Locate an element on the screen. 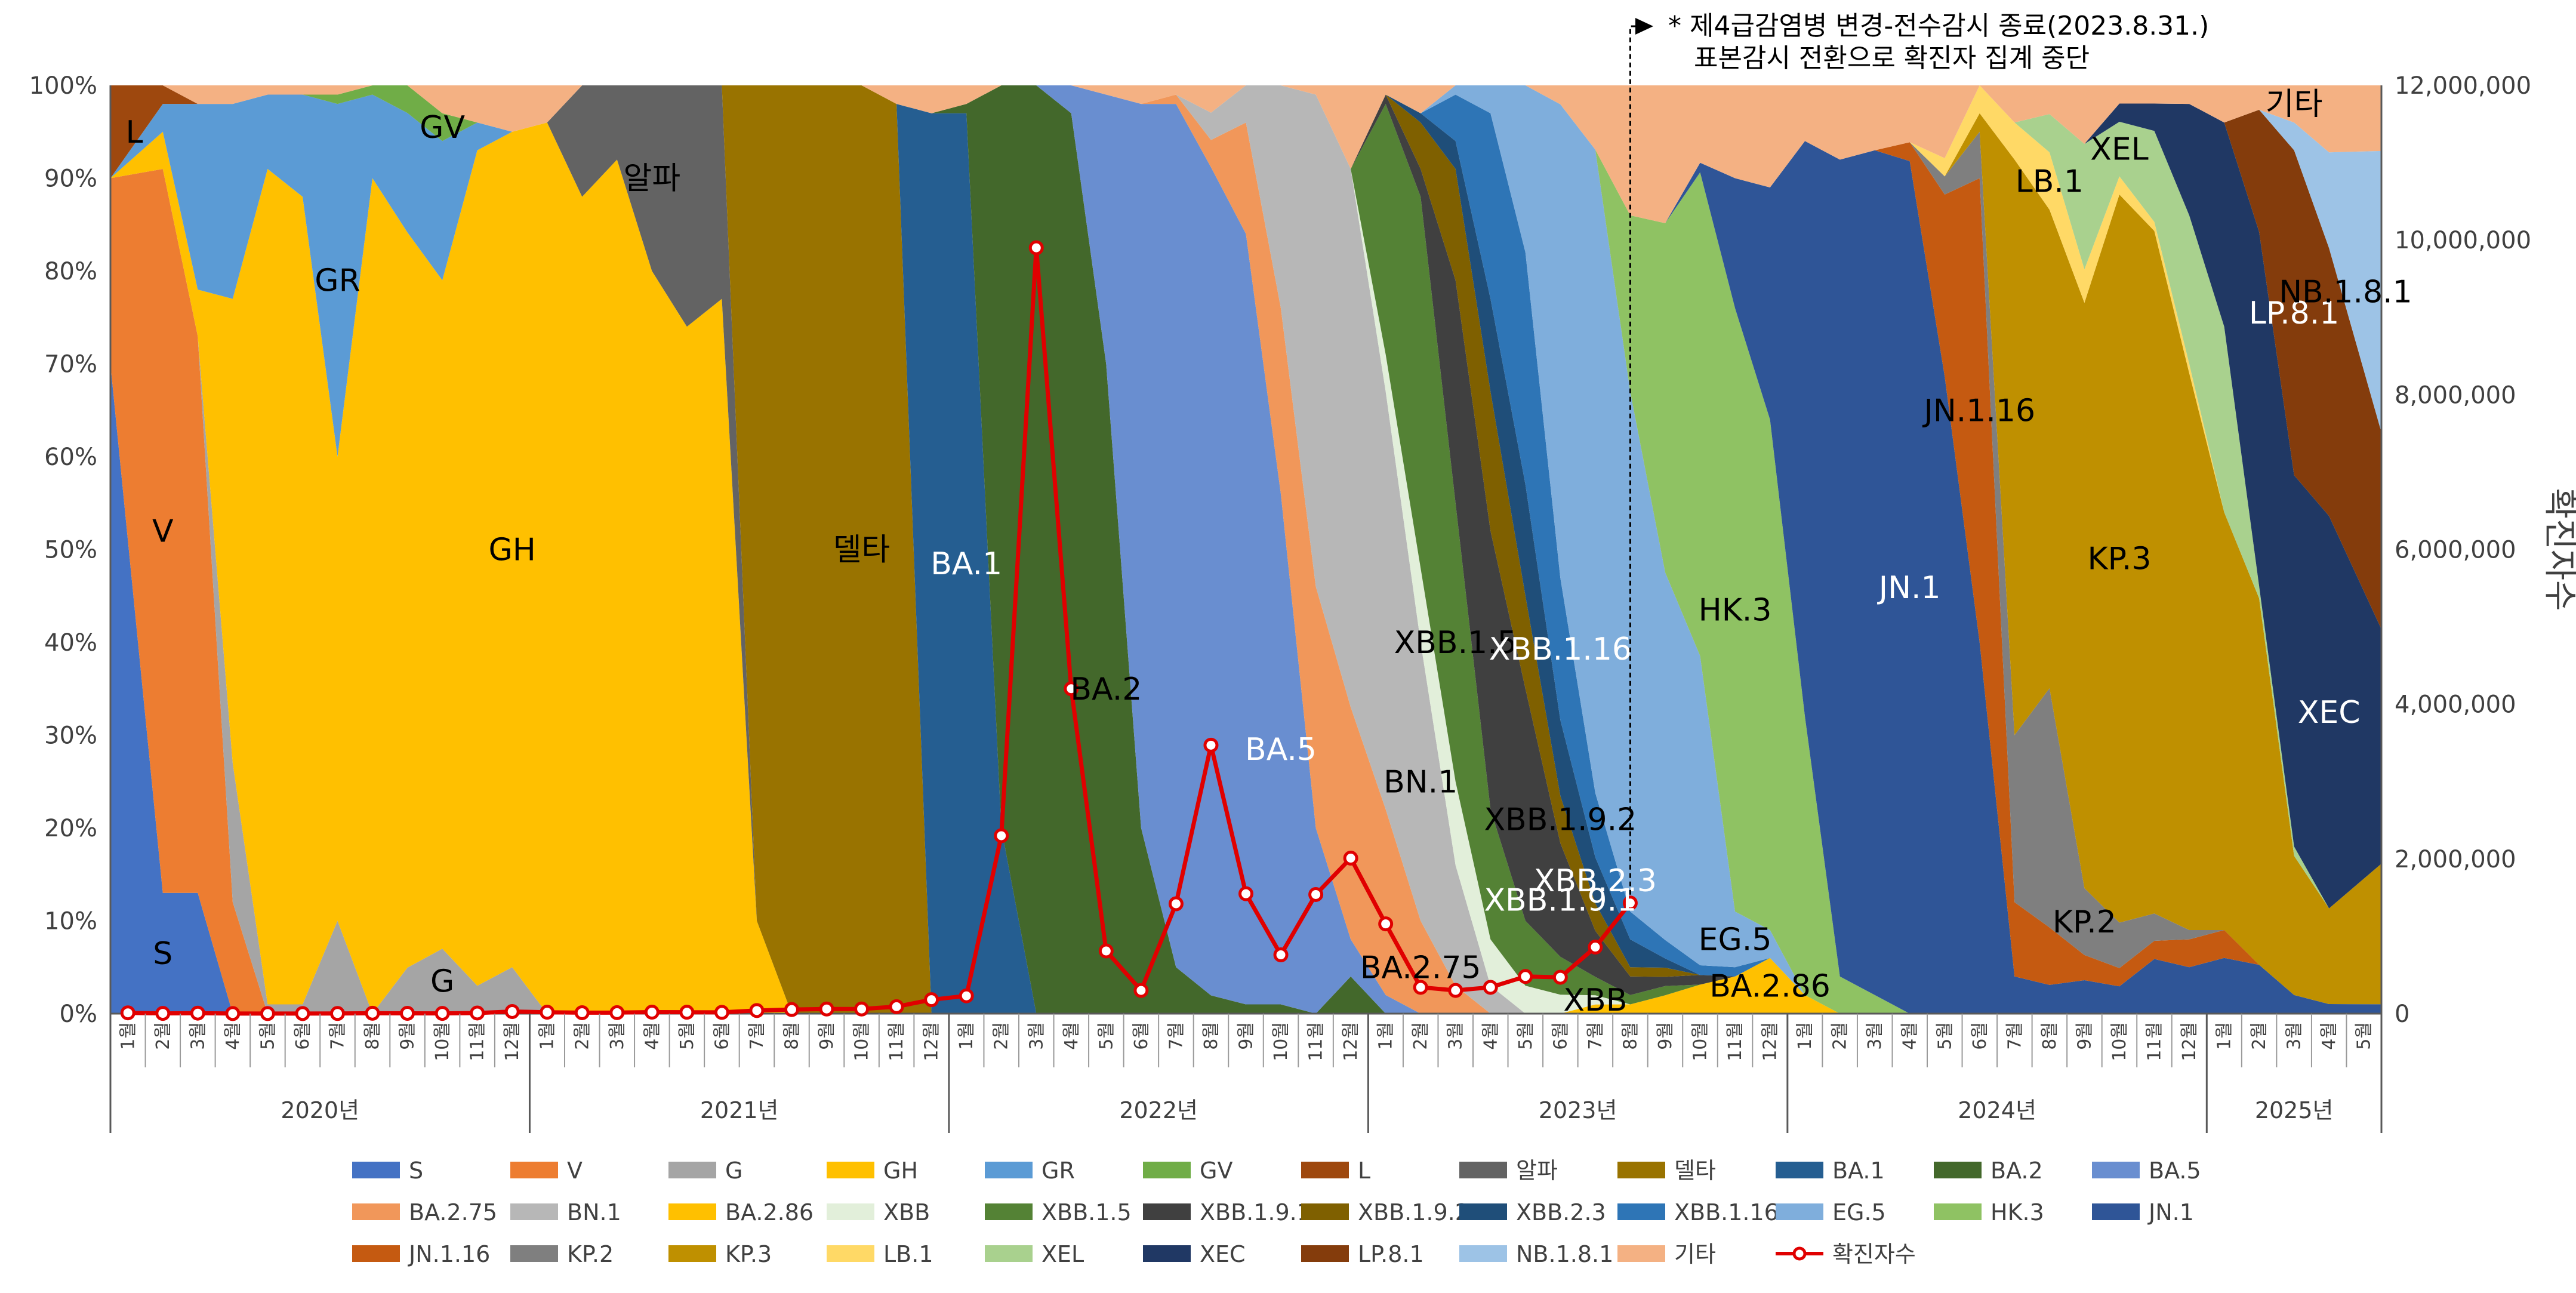  legend-label: BA.2.75 is located at coordinates (453, 1212).